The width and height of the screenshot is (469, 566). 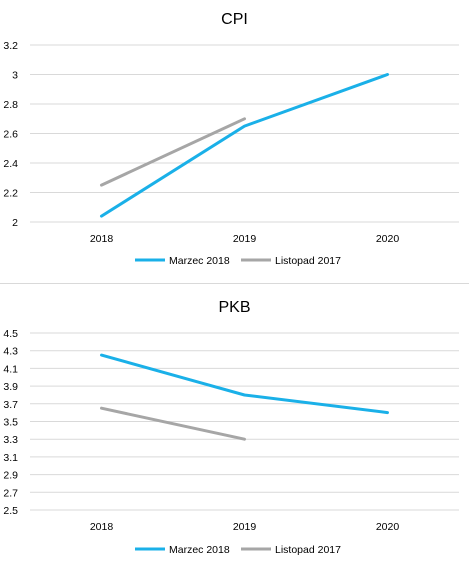 What do you see at coordinates (10, 493) in the screenshot?
I see `y-tick-label: 2.7` at bounding box center [10, 493].